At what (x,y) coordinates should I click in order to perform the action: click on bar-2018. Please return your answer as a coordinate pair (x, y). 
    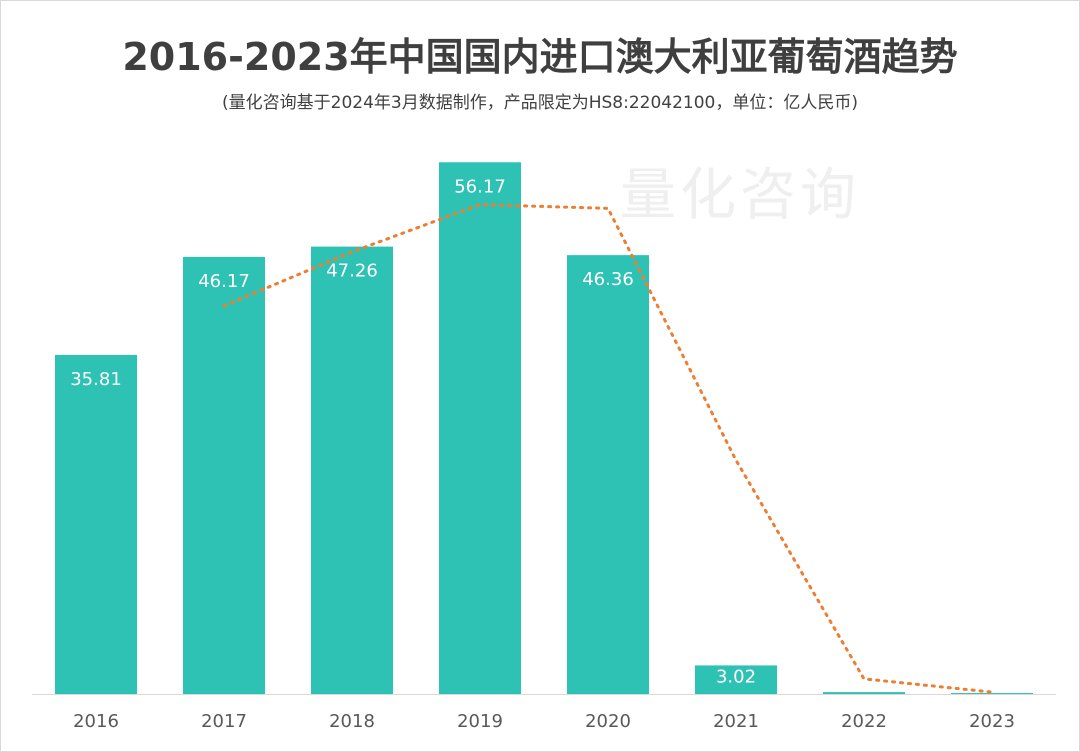
    Looking at the image, I should click on (352, 470).